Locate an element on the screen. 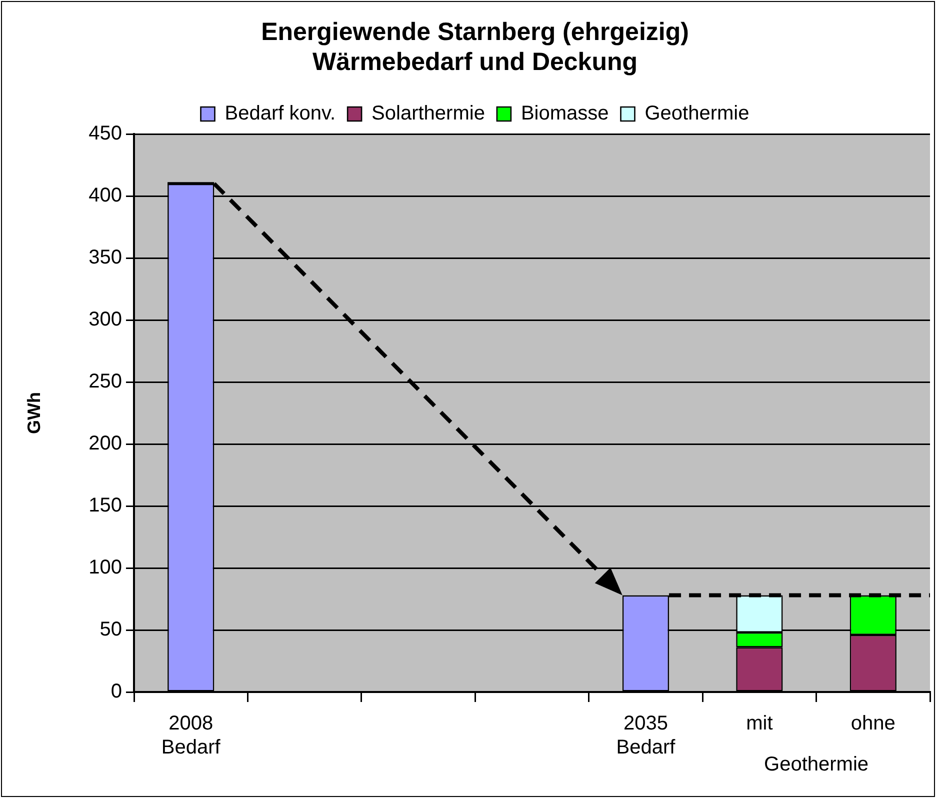  y-tick-label: 200 is located at coordinates (105, 443).